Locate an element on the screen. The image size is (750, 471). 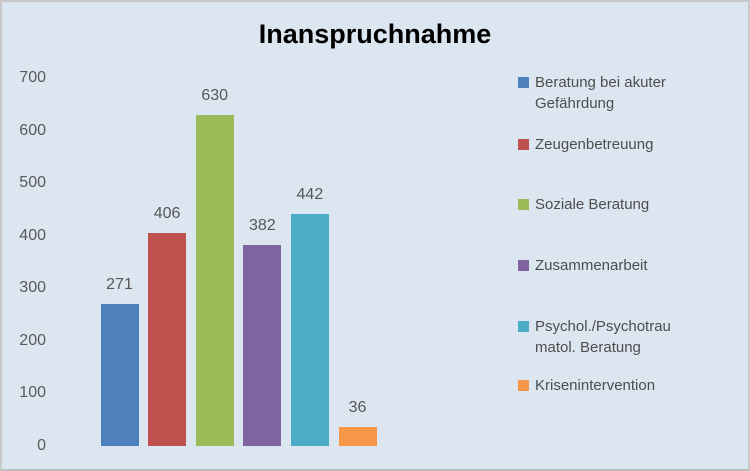
data-label-krisenintervention: 36 is located at coordinates (357, 408).